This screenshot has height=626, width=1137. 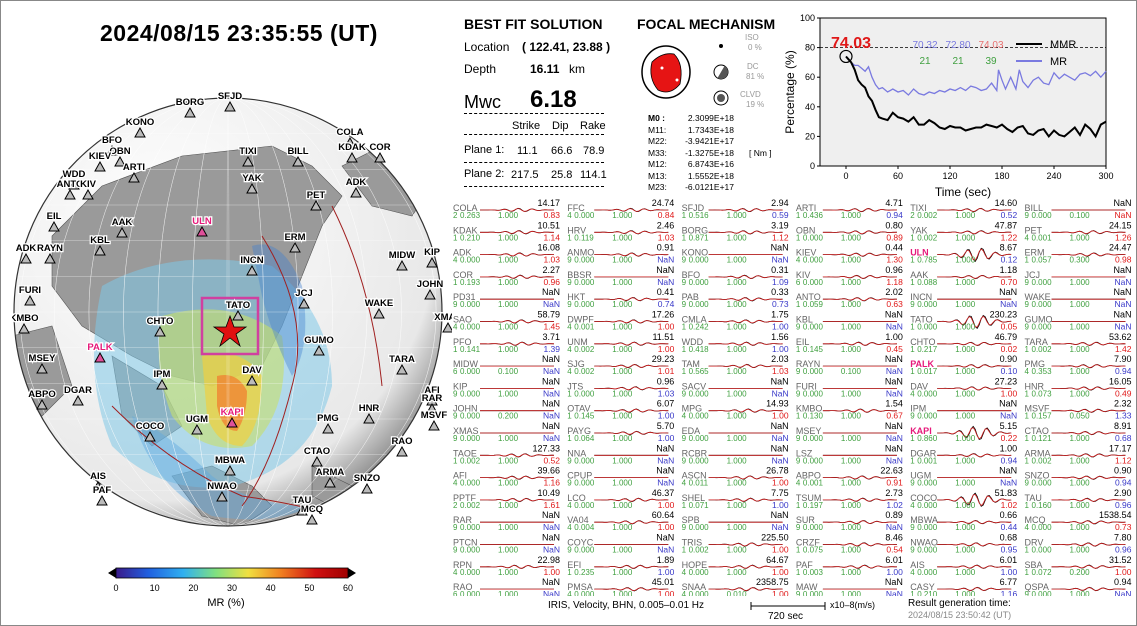 I want to click on station-label: KDAK, so click(x=352, y=147).